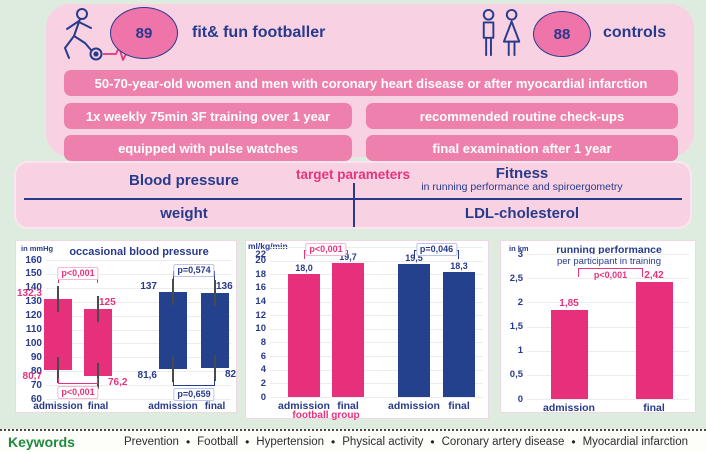  I want to click on y-tick-label: 0, so click(263, 397).